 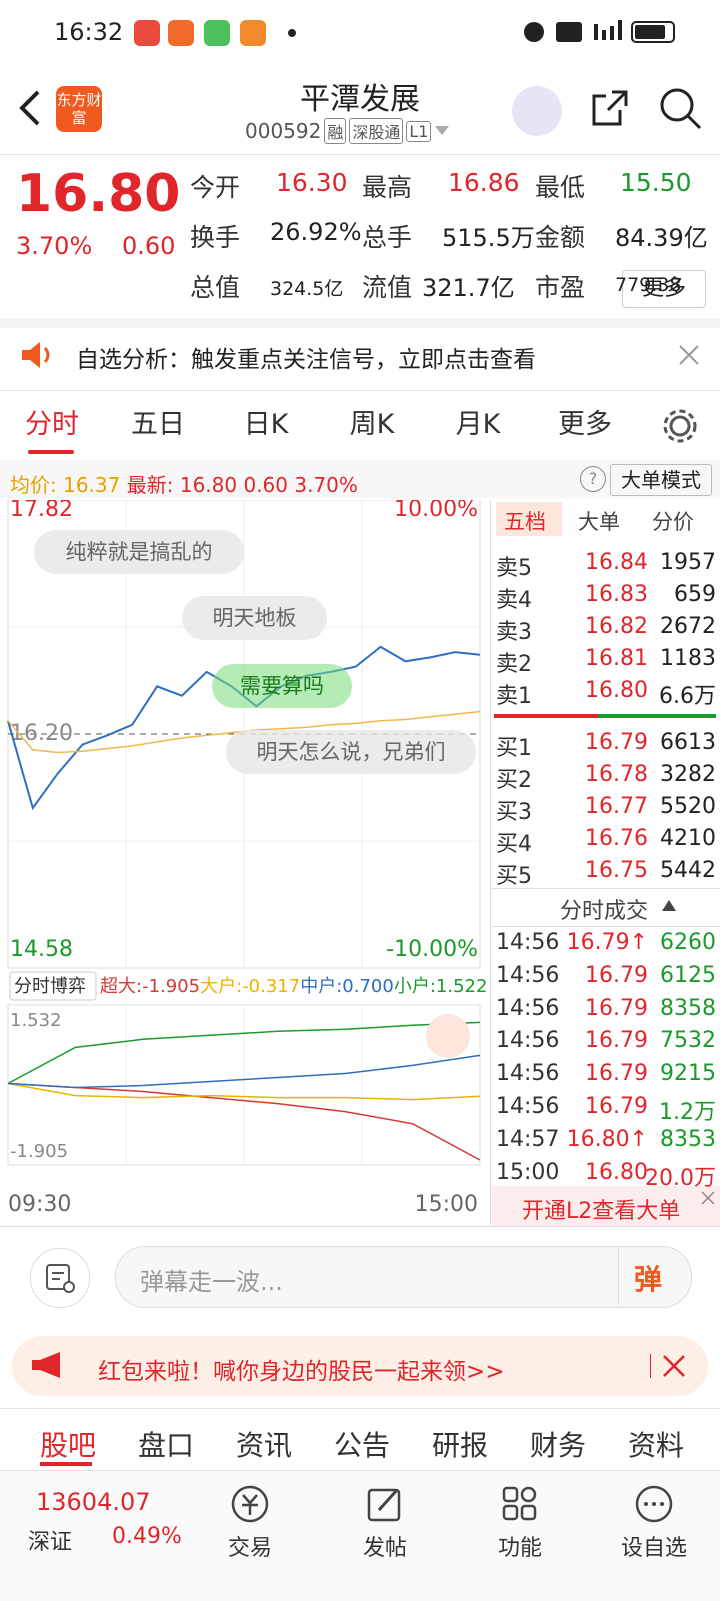 I want to click on promo-banner, so click(x=360, y=1366).